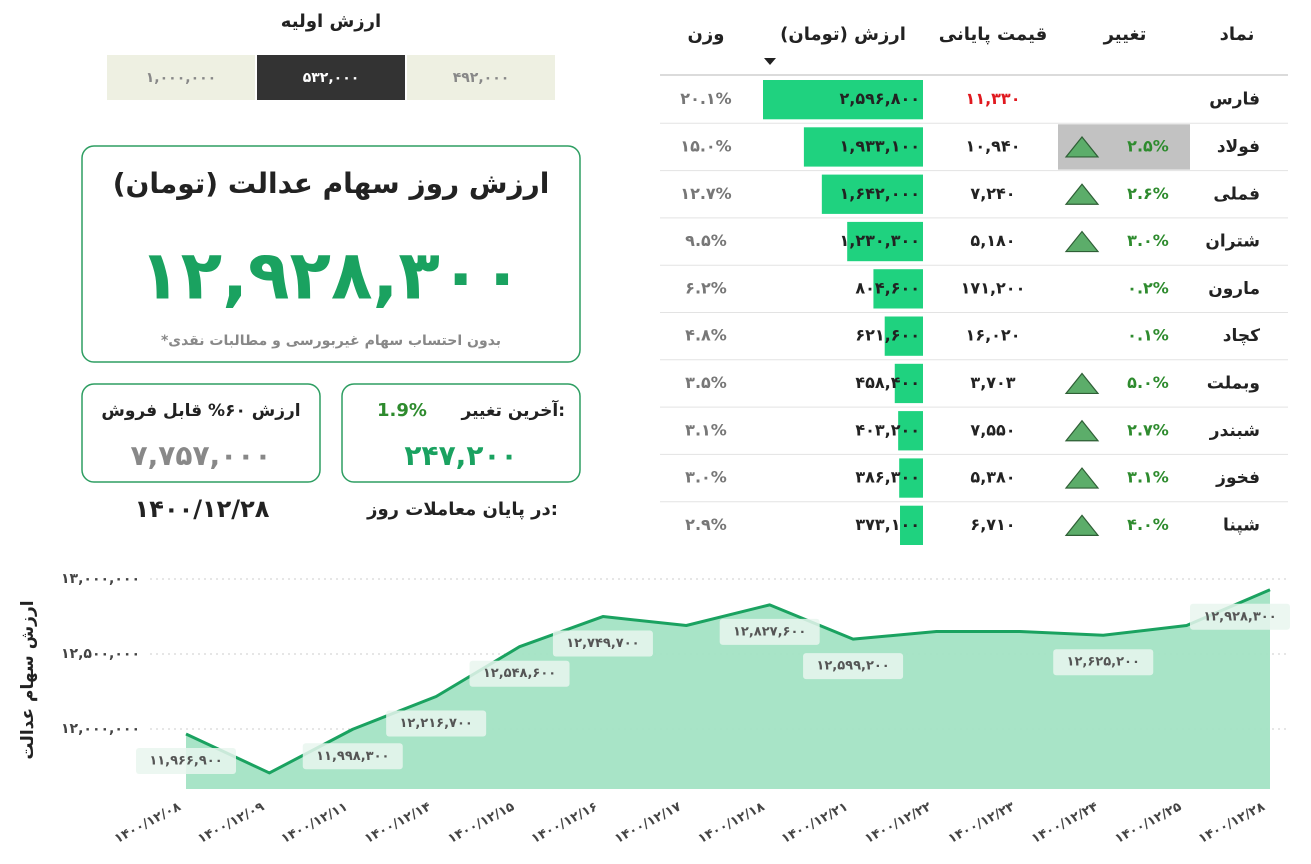 The width and height of the screenshot is (1311, 864). Describe the element at coordinates (1148, 287) in the screenshot. I see `change: ۰.۲%` at that location.